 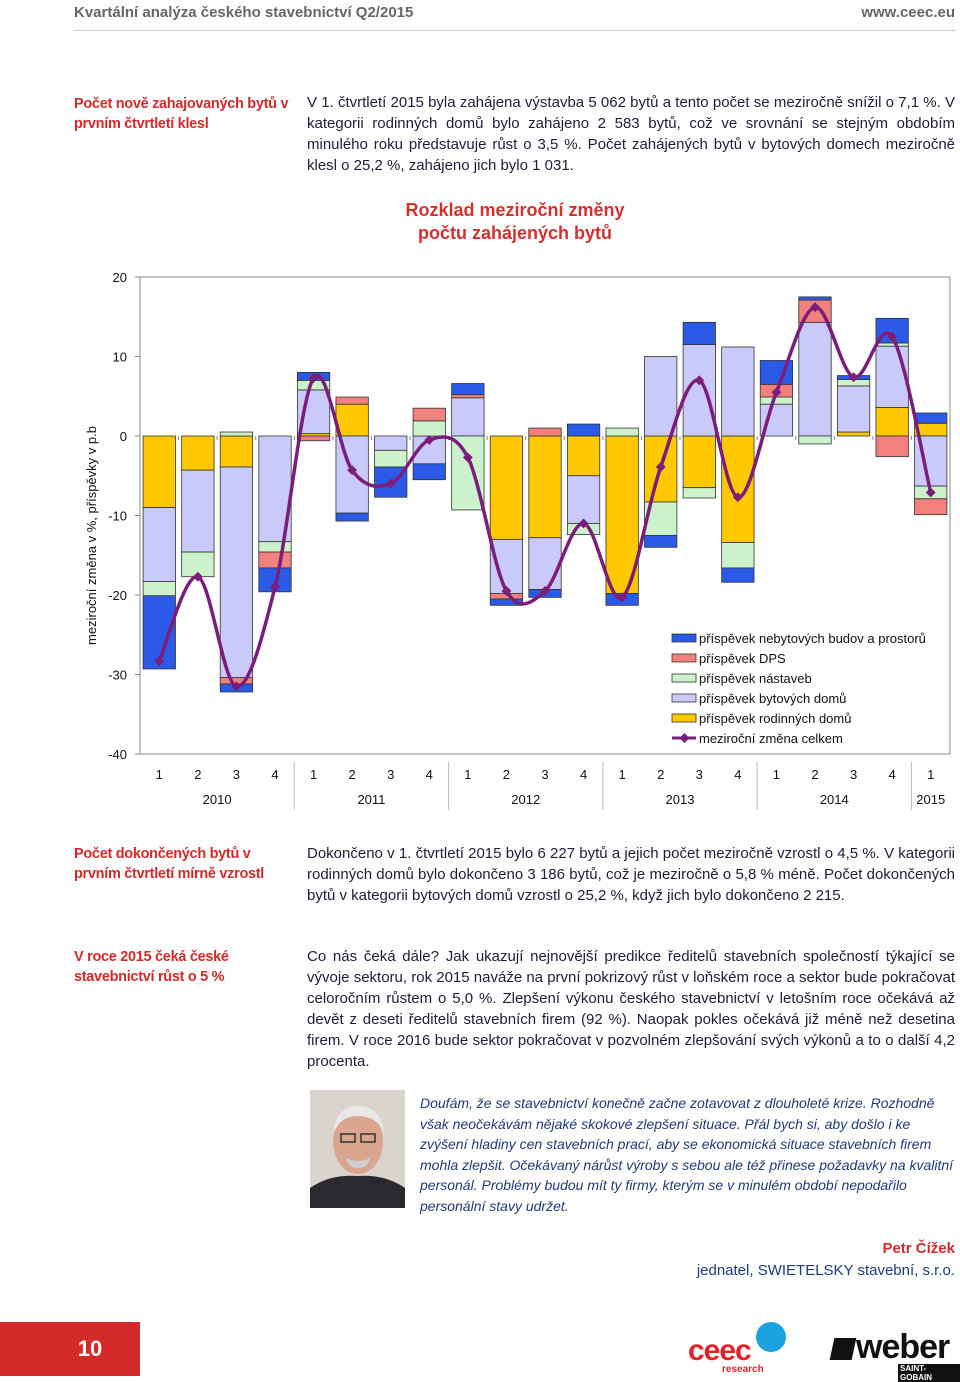 What do you see at coordinates (123, 436) in the screenshot?
I see `y-tick-label: 0` at bounding box center [123, 436].